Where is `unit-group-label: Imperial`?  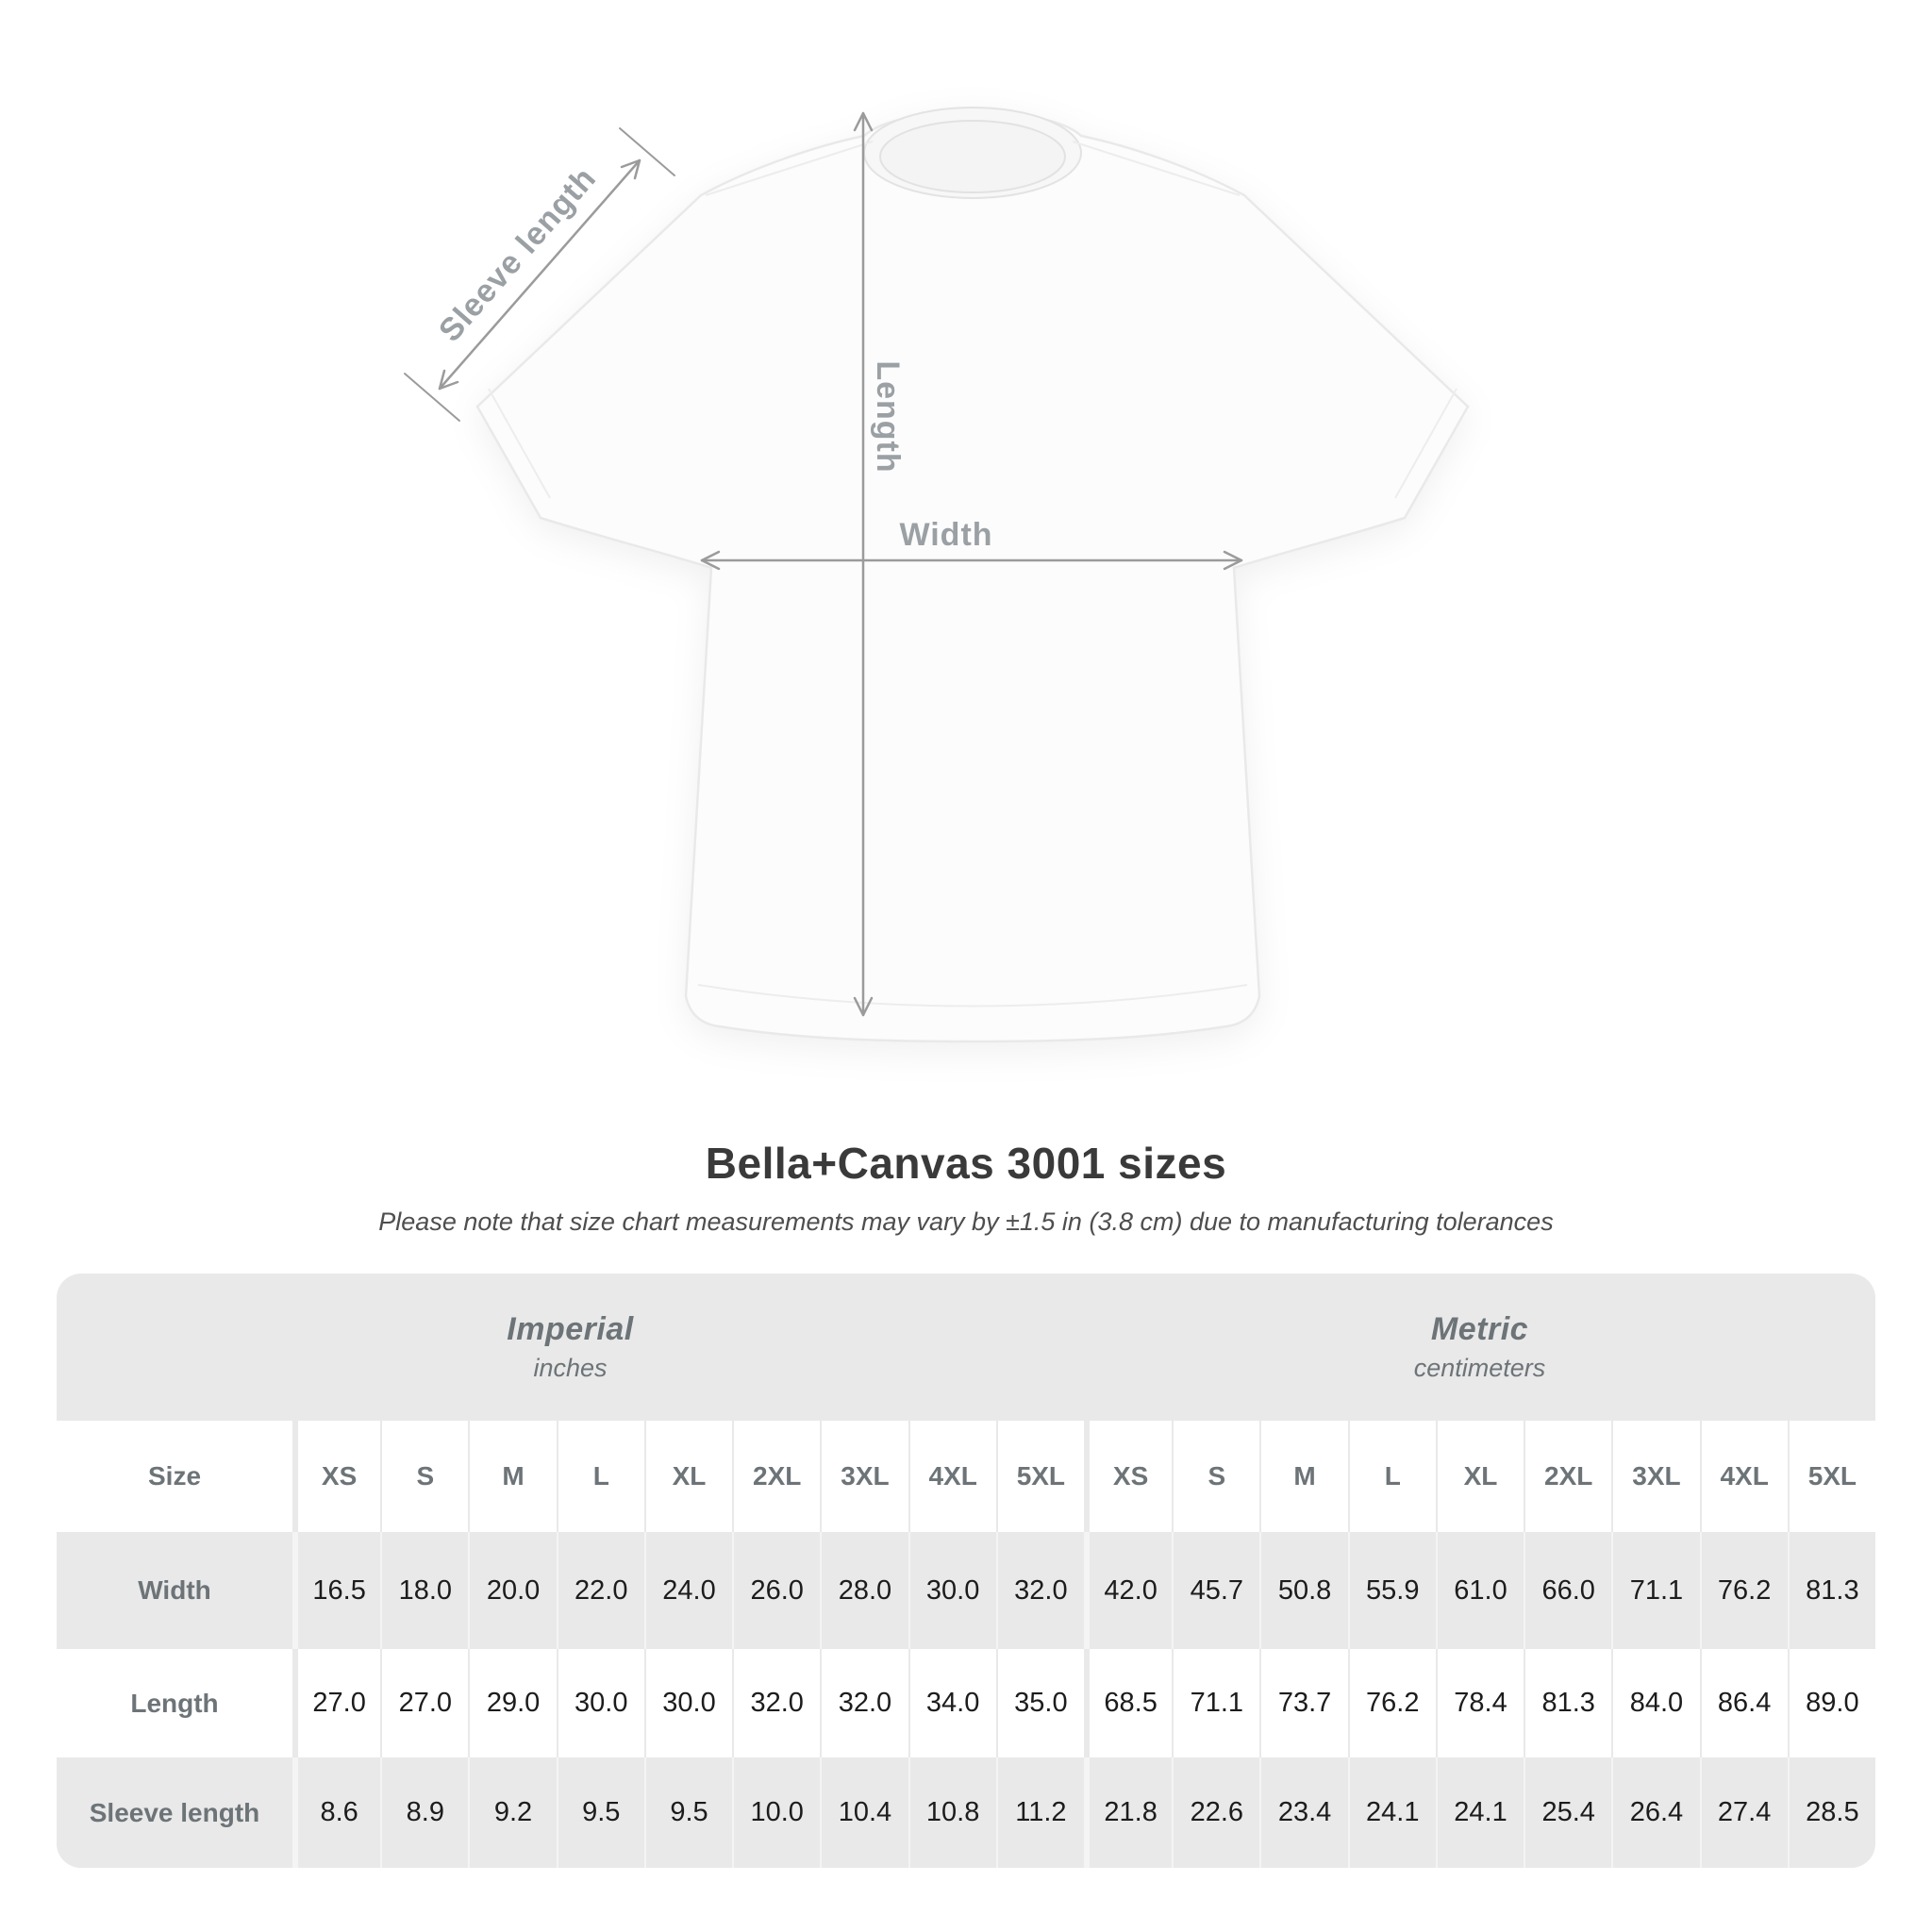 unit-group-label: Imperial is located at coordinates (571, 1329).